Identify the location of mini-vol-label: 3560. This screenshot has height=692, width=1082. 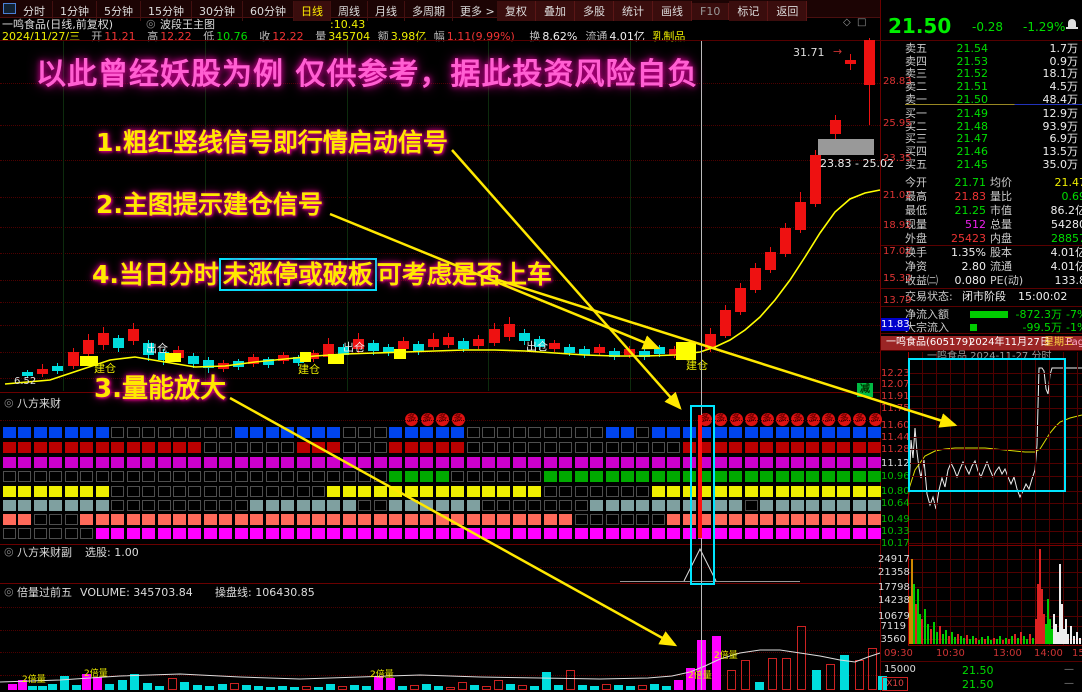
(893, 639).